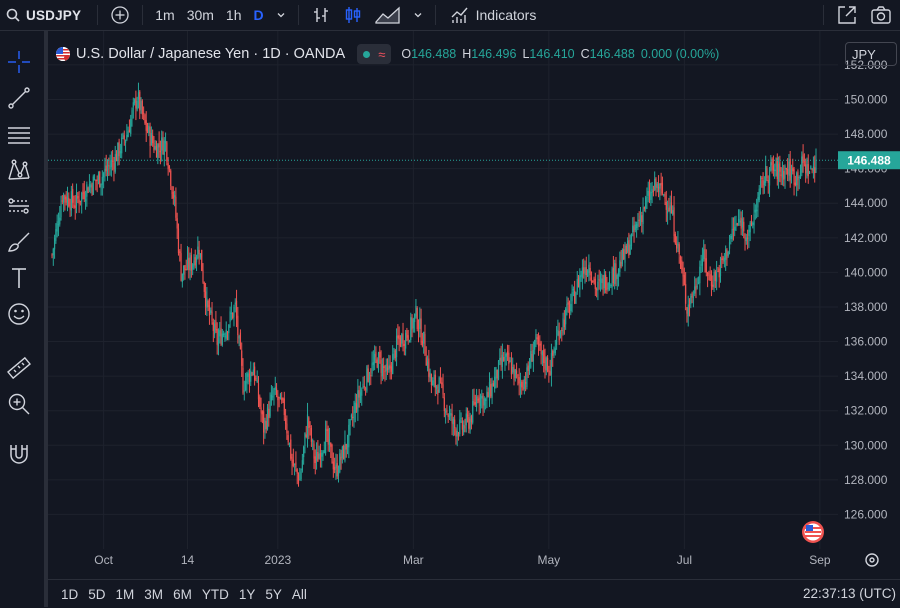 Image resolution: width=900 pixels, height=608 pixels. What do you see at coordinates (19, 454) in the screenshot?
I see `magnet-tool` at bounding box center [19, 454].